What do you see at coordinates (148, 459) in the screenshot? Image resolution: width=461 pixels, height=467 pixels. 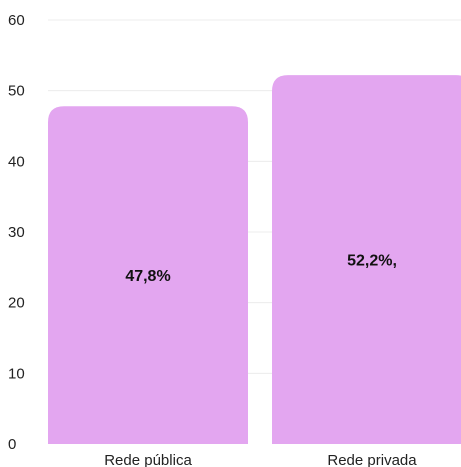 I see `x-category-label: Rede pública` at bounding box center [148, 459].